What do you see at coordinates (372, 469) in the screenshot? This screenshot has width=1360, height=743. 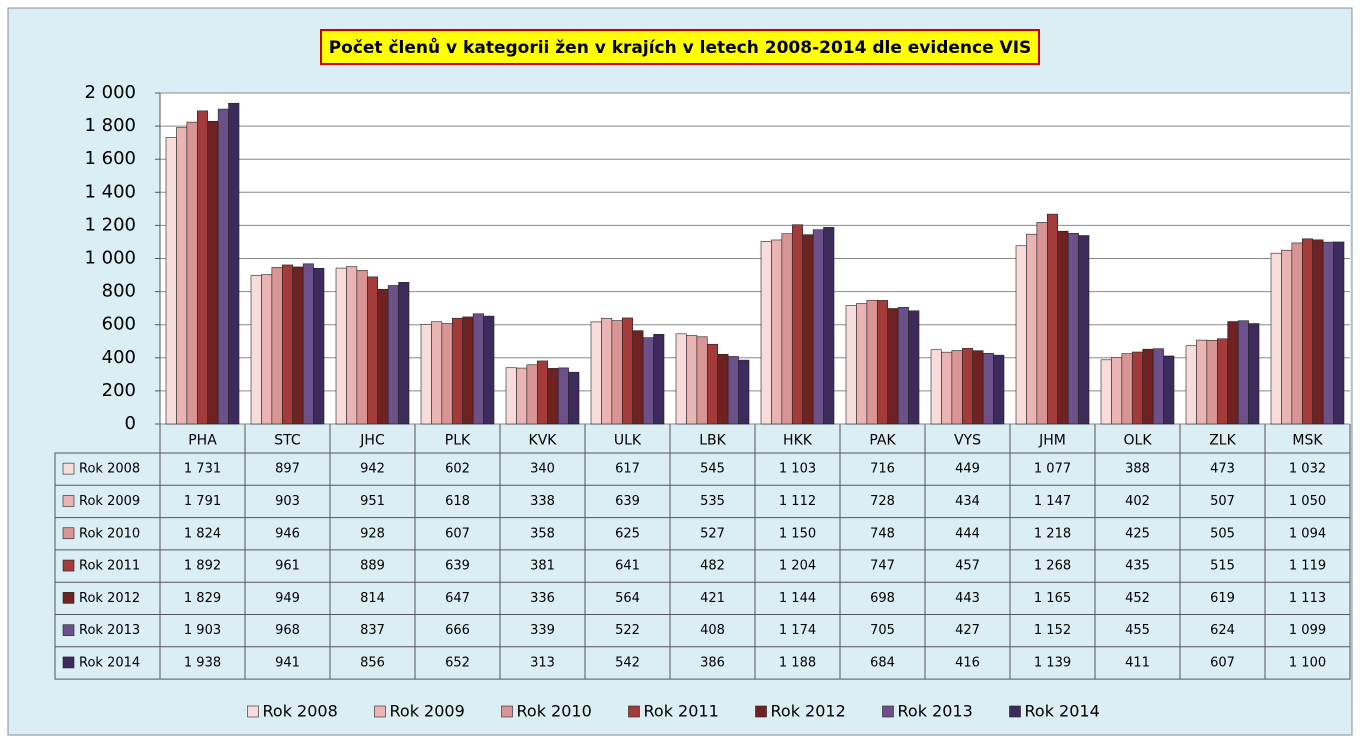 I see `table-cell: 942` at bounding box center [372, 469].